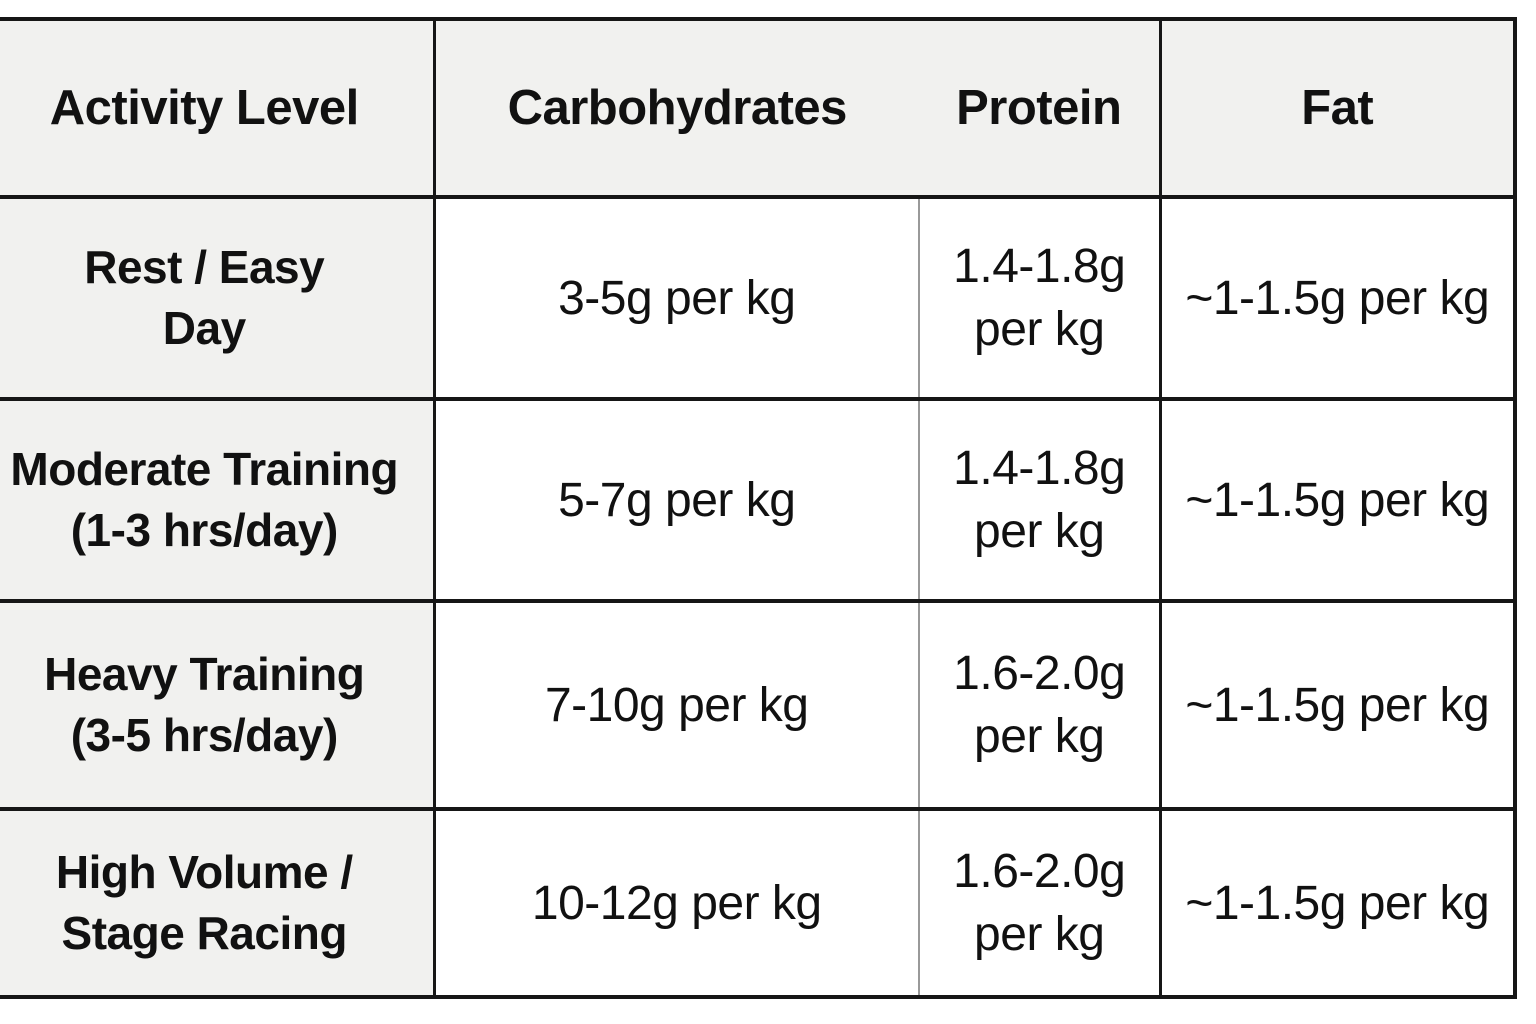 The image size is (1536, 1024). I want to click on carbohydrates-cell: 7-10g per kg, so click(675, 705).